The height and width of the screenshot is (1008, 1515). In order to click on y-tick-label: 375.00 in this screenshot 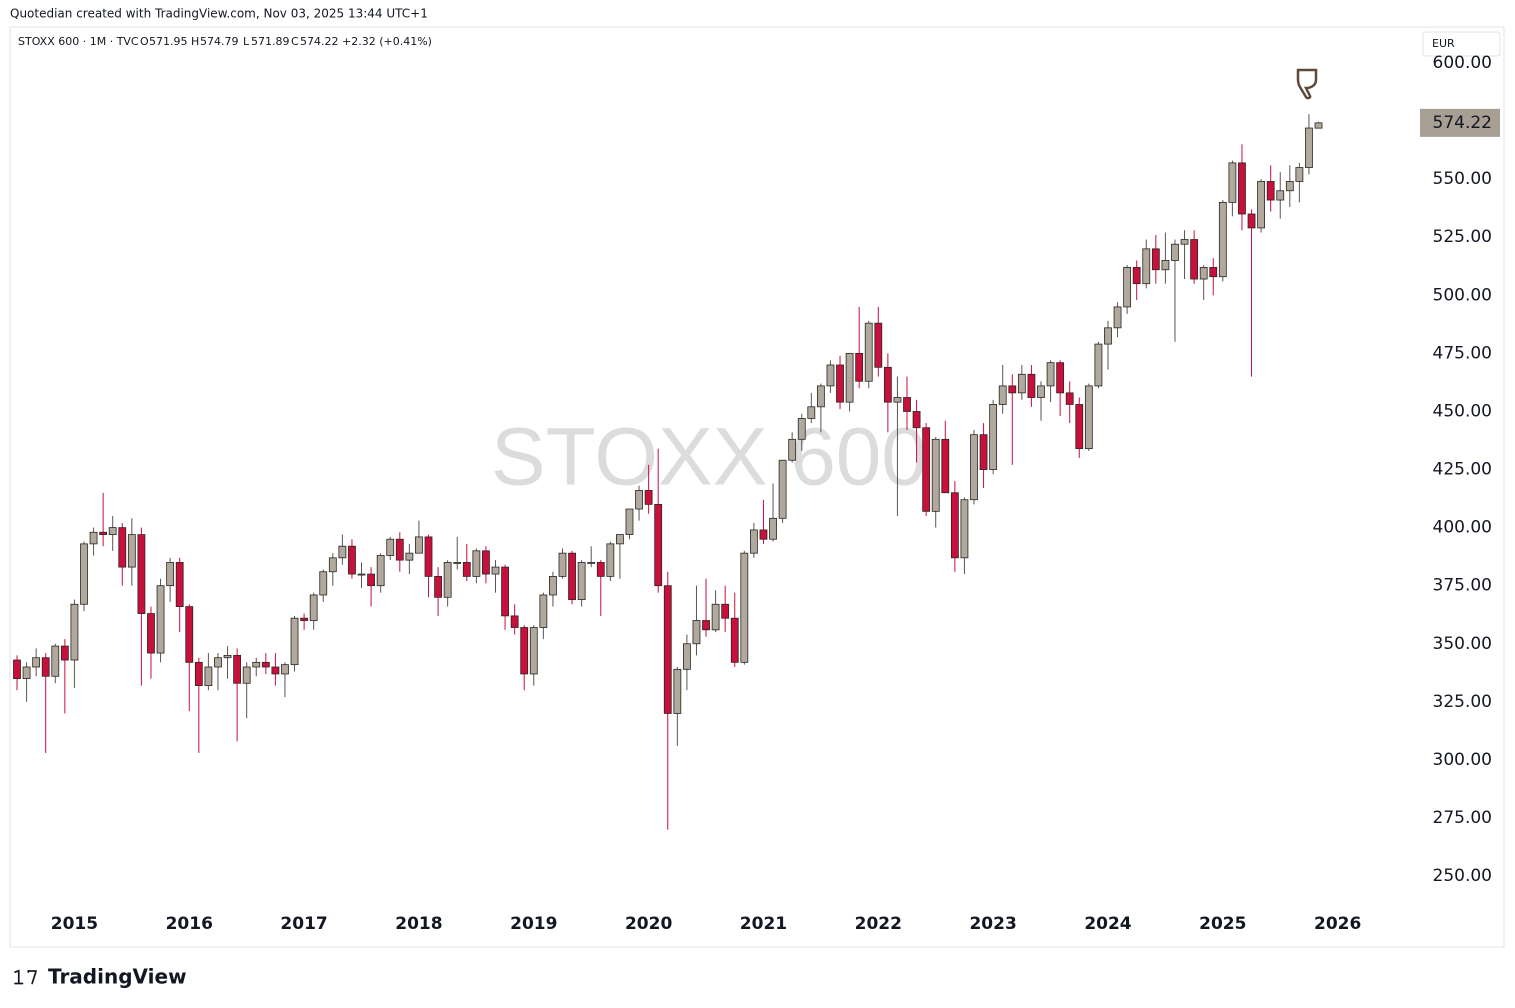, I will do `click(1462, 586)`.